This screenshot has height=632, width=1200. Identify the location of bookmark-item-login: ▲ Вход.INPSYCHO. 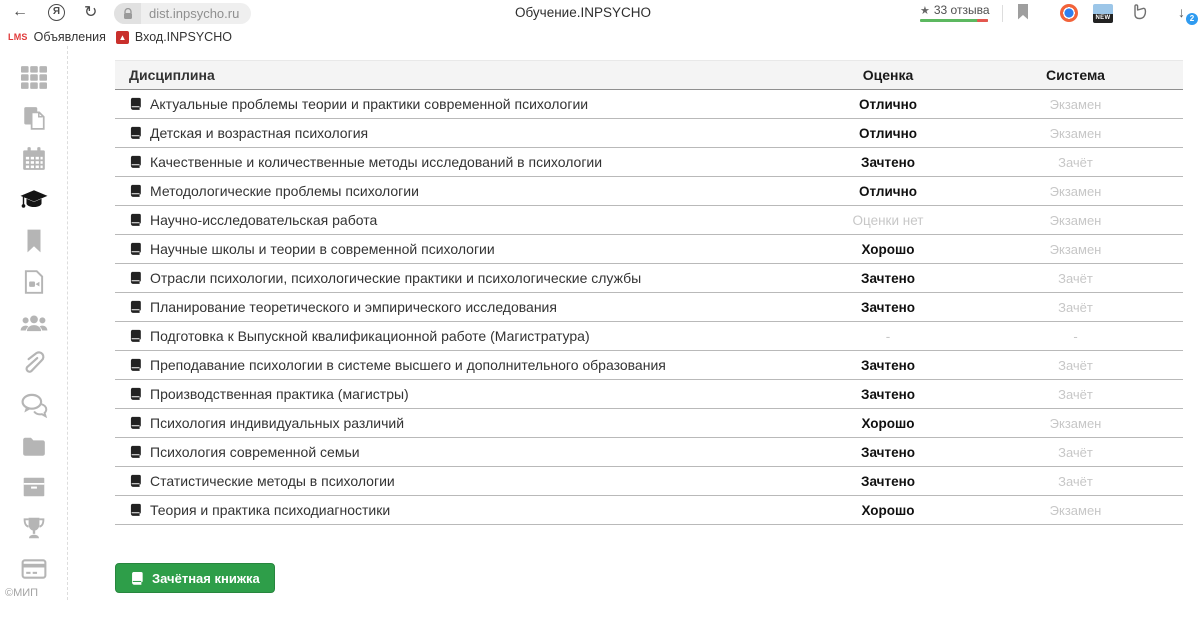
(174, 37).